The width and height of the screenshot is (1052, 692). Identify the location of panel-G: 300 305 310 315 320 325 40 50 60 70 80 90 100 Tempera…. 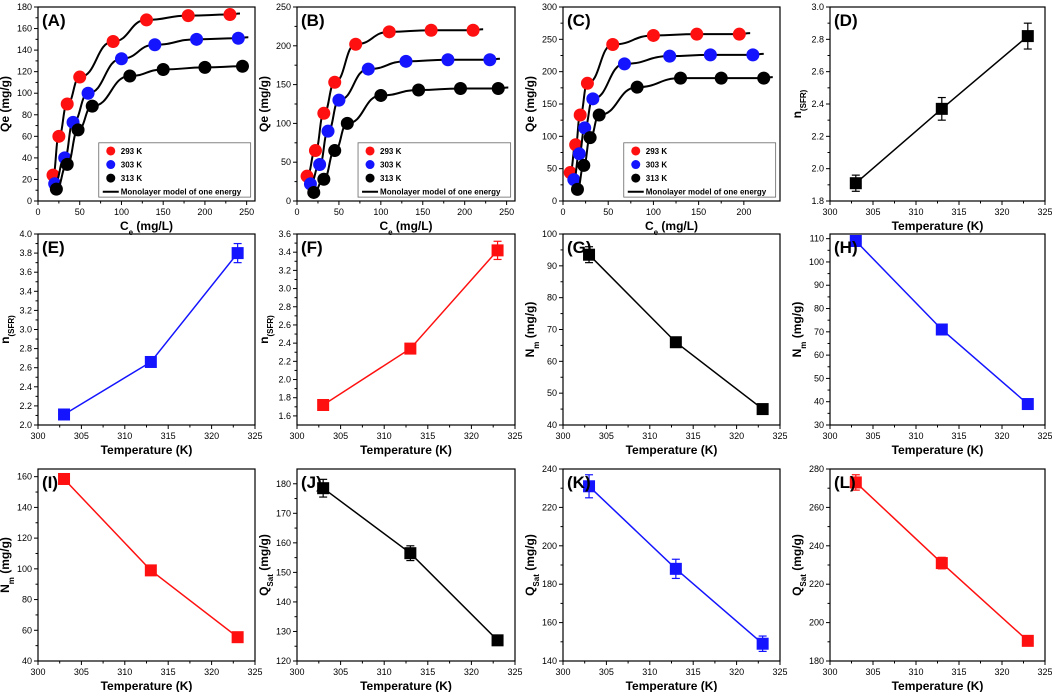
(655, 343).